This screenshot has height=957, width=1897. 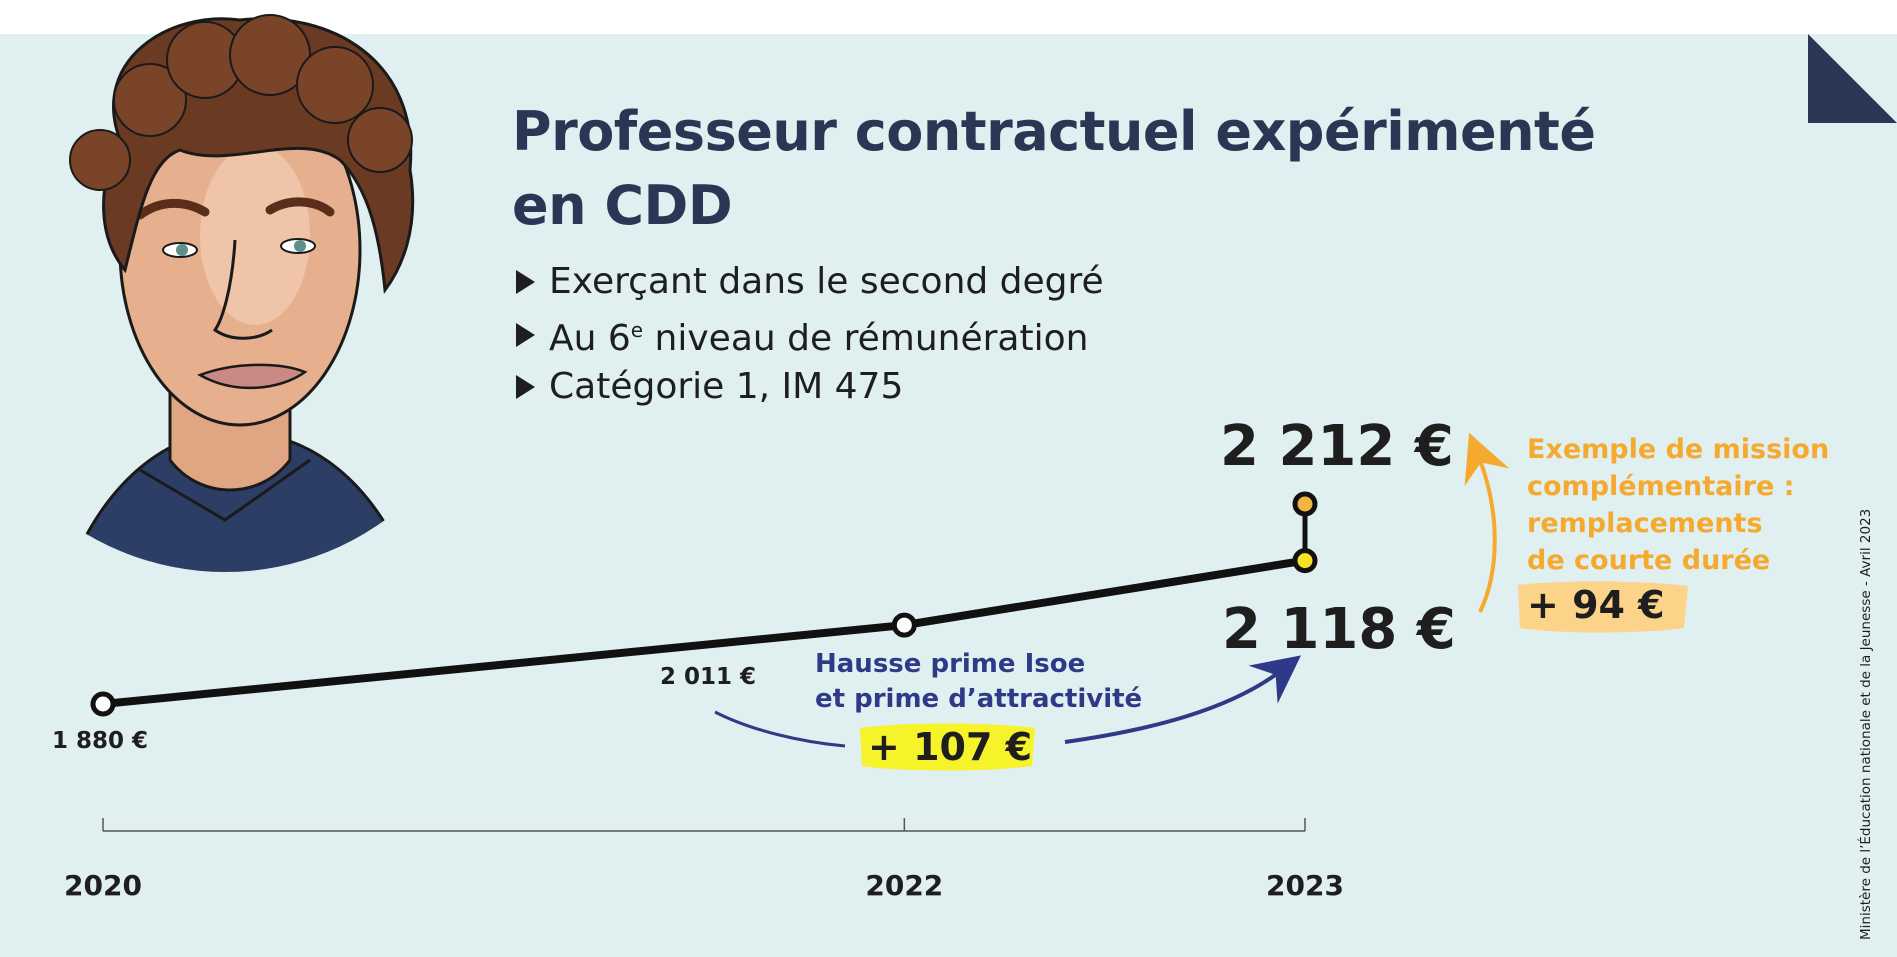 I want to click on mission-increase-badge: + 94 €, so click(x=1596, y=605).